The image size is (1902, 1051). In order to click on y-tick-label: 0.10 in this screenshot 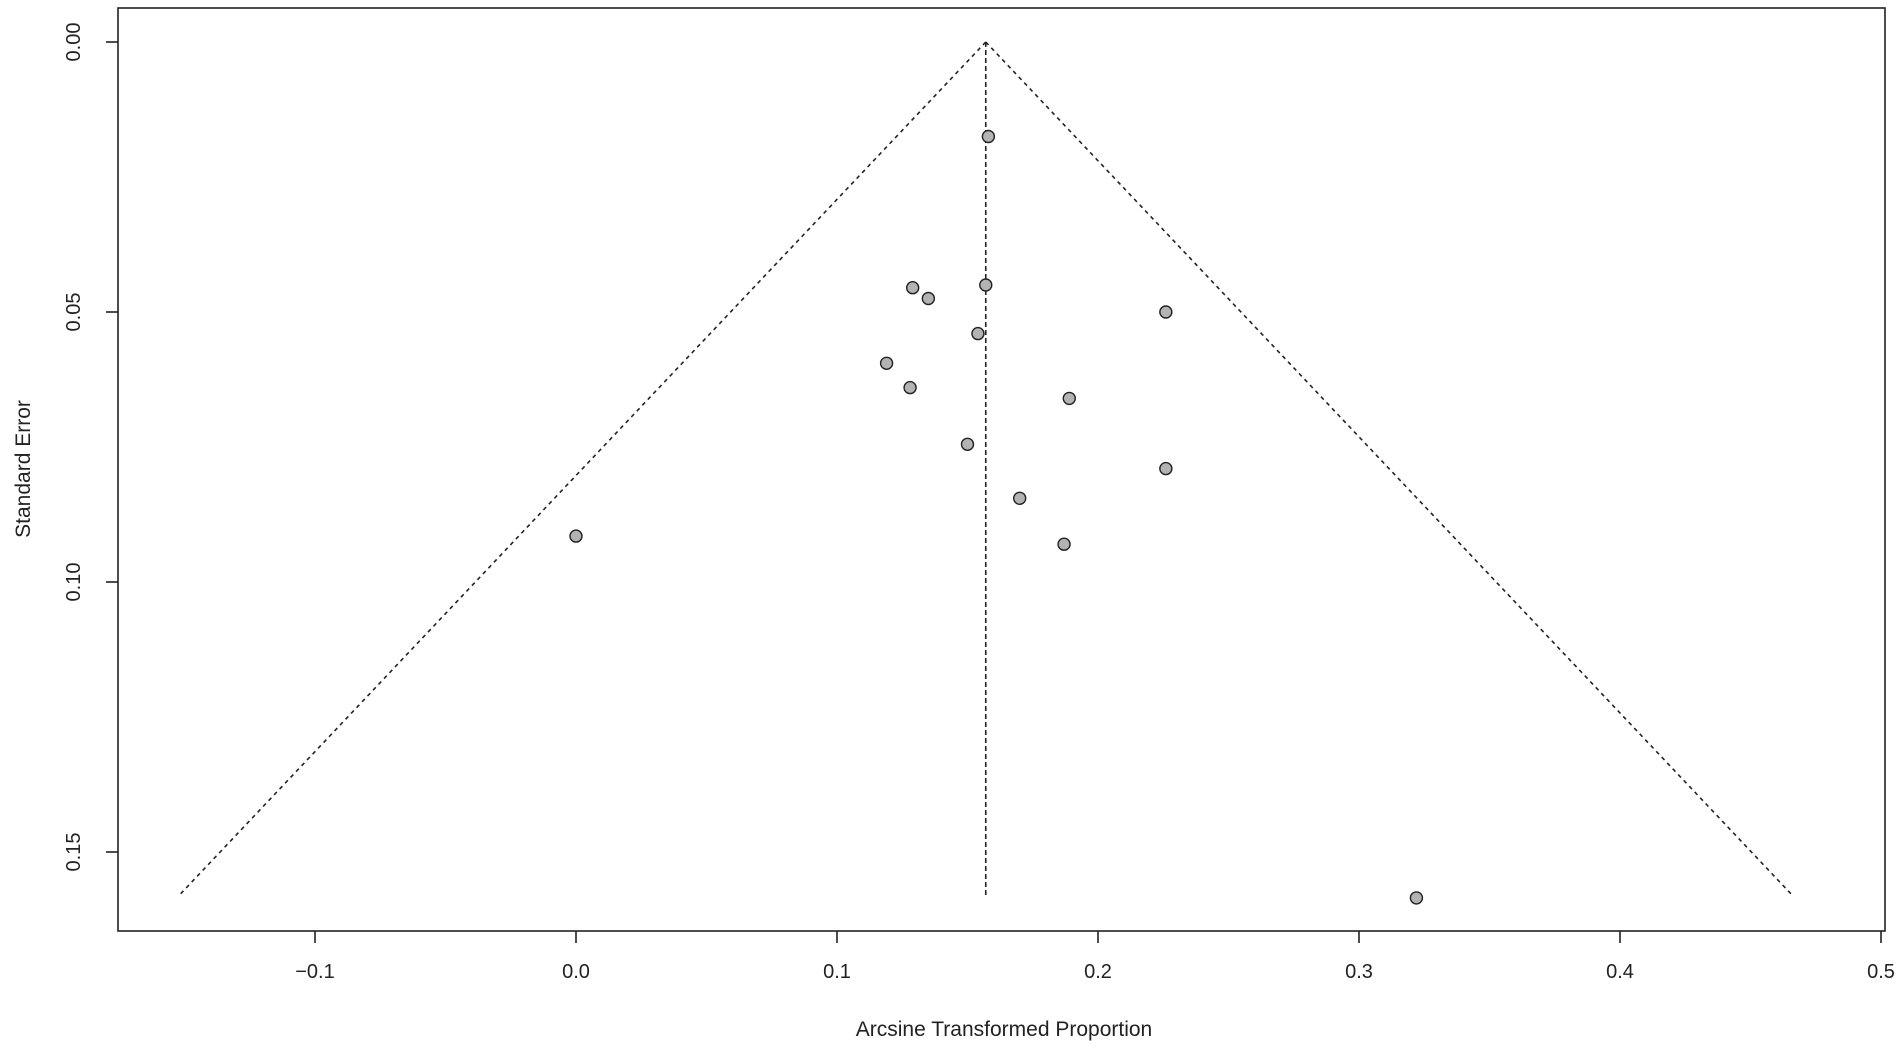, I will do `click(74, 582)`.